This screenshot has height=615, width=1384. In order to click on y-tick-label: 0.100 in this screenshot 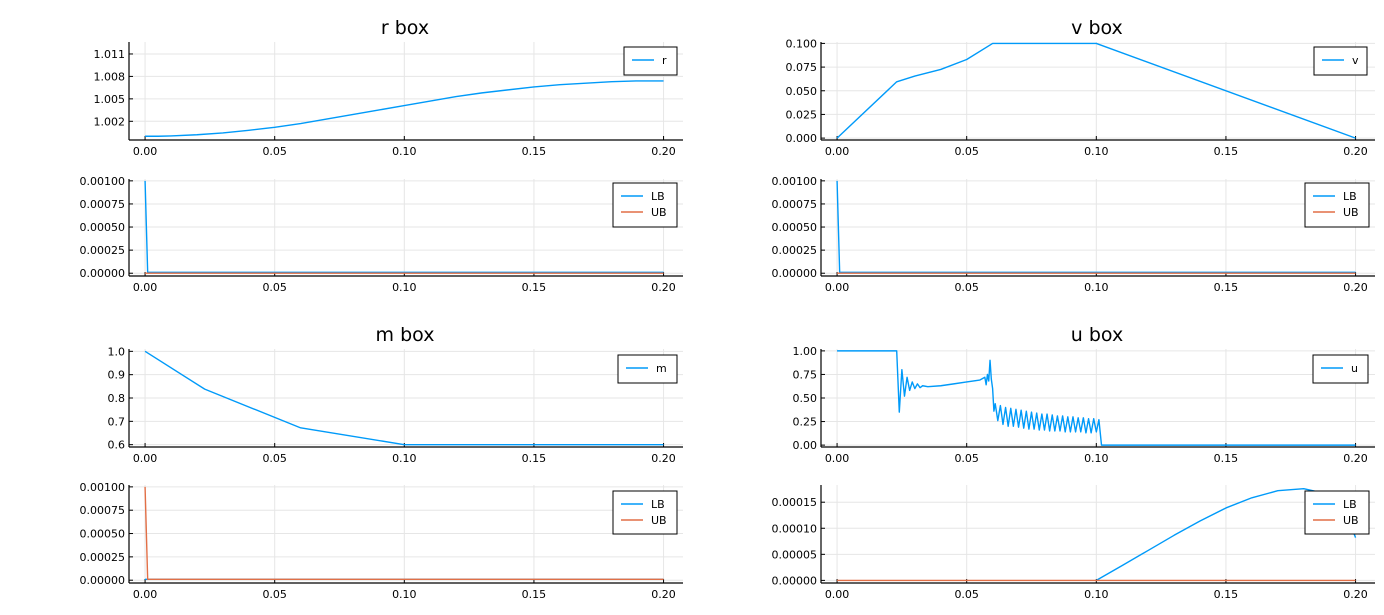, I will do `click(802, 43)`.